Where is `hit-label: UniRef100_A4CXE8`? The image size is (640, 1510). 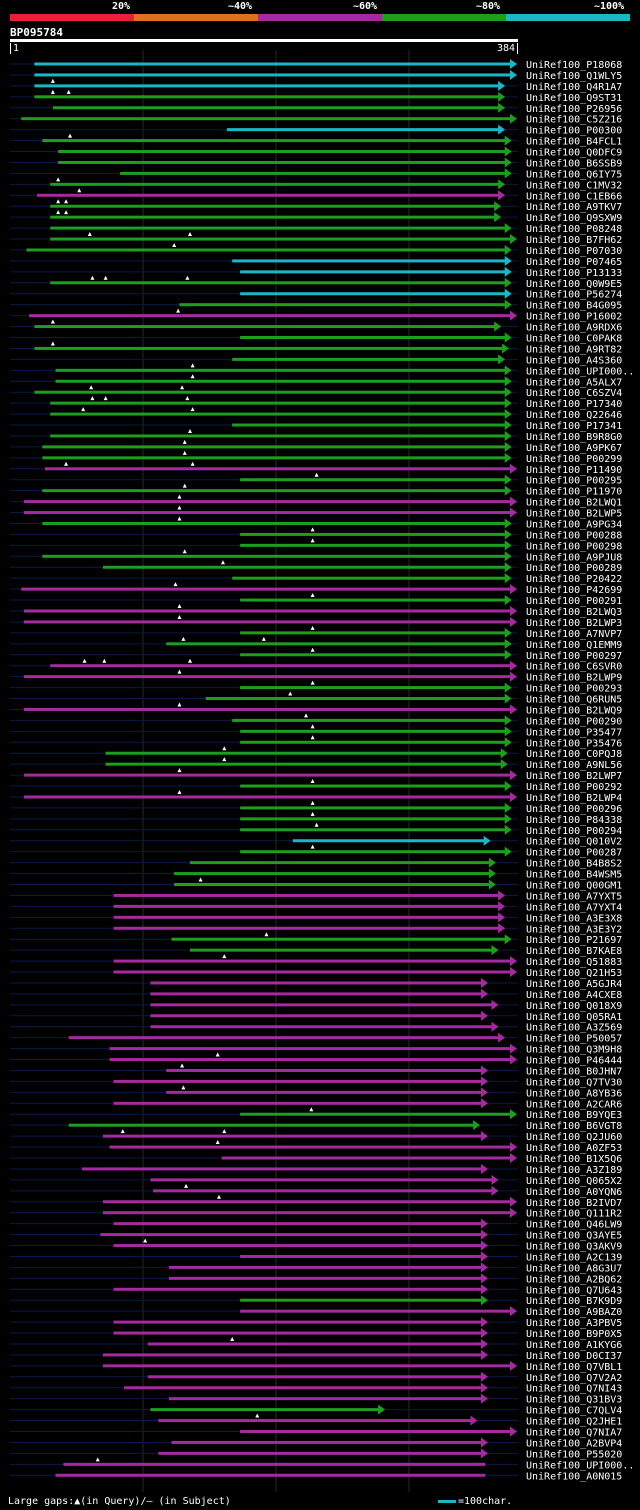
hit-label: UniRef100_A4CXE8 is located at coordinates (574, 995).